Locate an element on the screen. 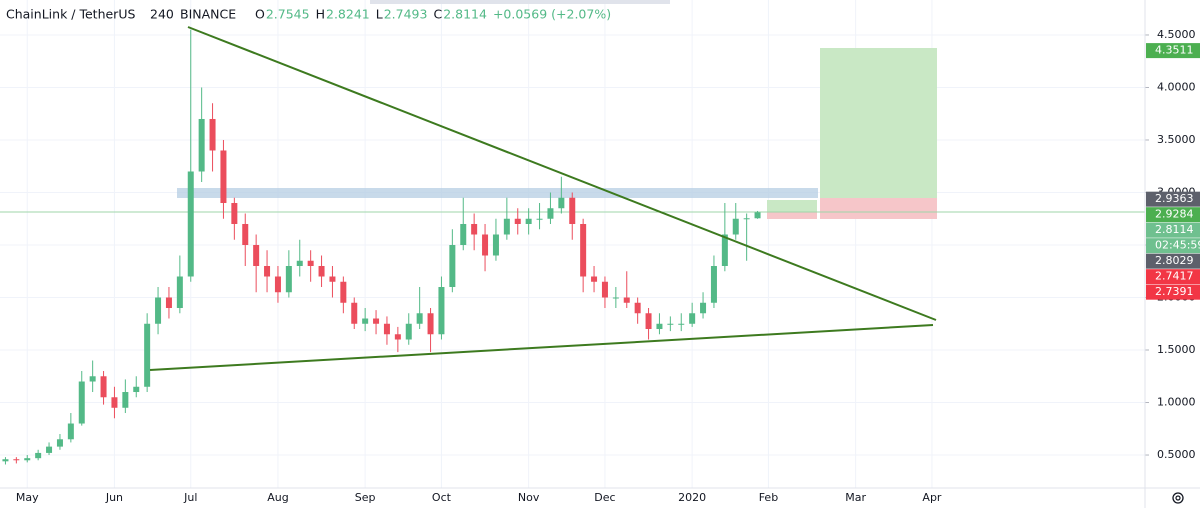  x-tick-label: Mar is located at coordinates (855, 497).